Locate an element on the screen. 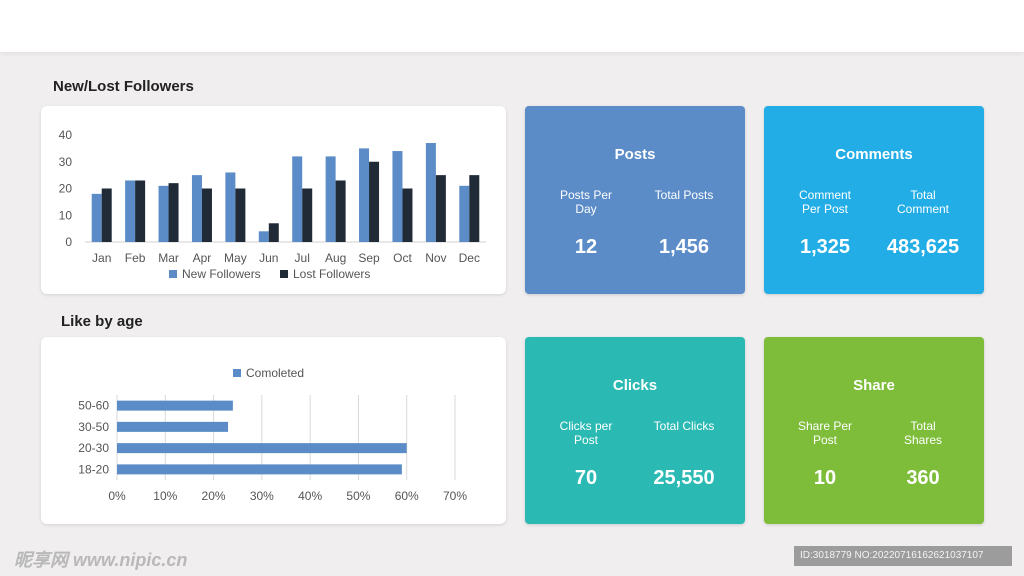 The height and width of the screenshot is (576, 1024). comments-tile-title: Comments is located at coordinates (874, 154).